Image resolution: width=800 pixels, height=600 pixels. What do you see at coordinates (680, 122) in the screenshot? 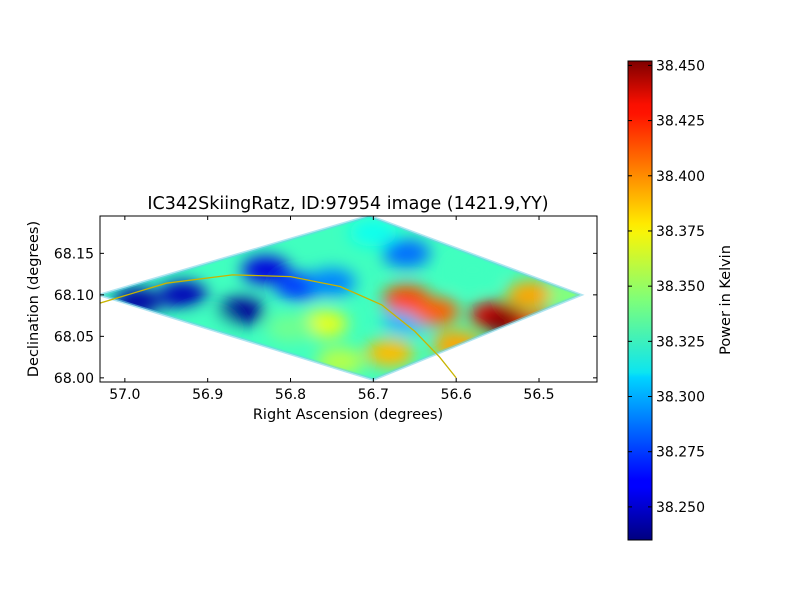
I see `colorbar-tick-label: 38.425` at bounding box center [680, 122].